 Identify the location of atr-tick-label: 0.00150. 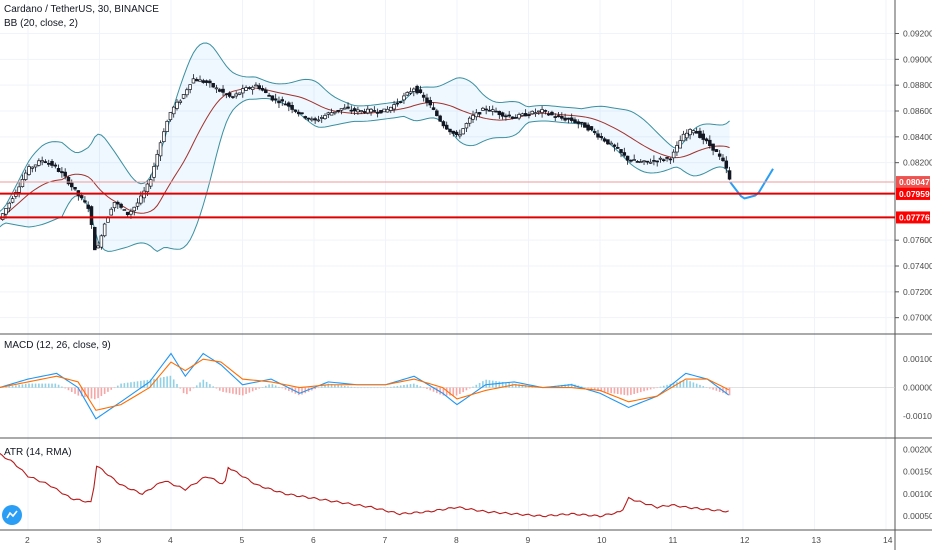
(917, 472).